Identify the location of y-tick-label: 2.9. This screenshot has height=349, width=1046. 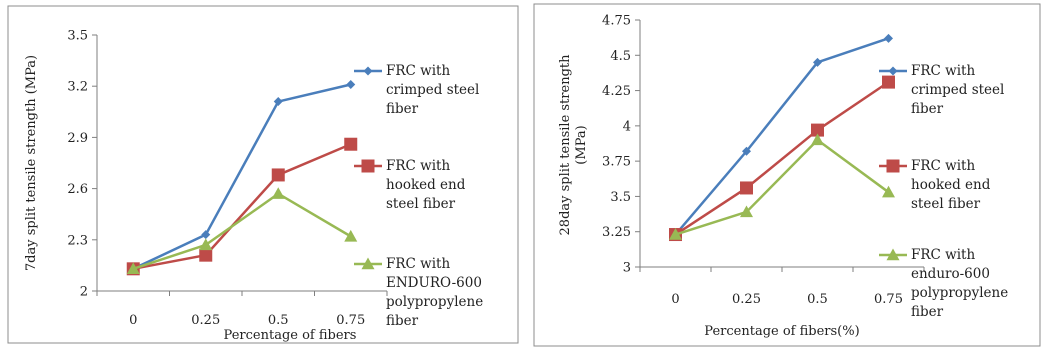
(77, 138).